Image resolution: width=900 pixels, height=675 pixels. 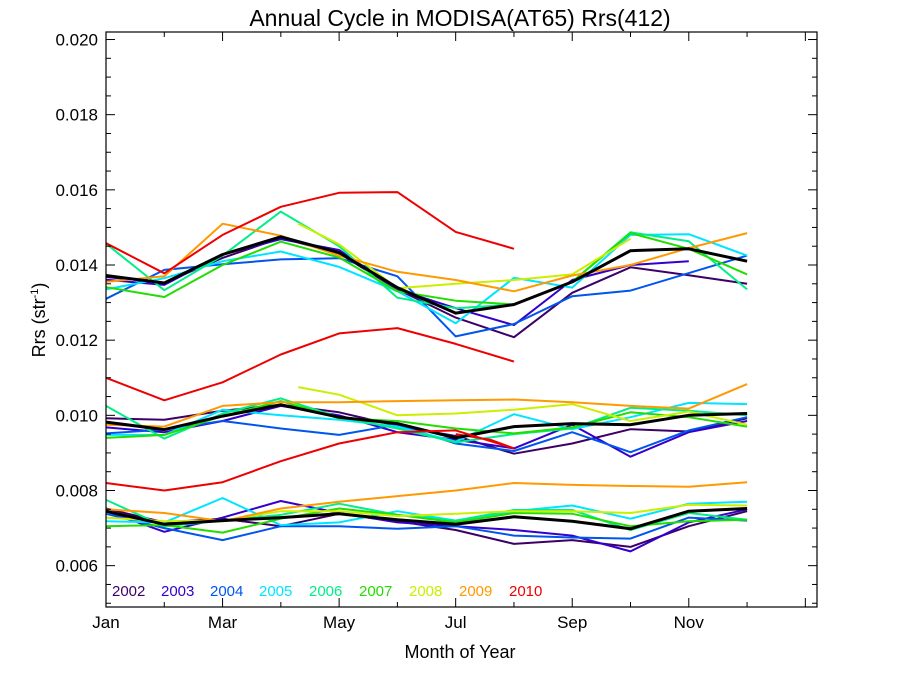 I want to click on legend-item-2002: 2002, so click(x=128, y=591).